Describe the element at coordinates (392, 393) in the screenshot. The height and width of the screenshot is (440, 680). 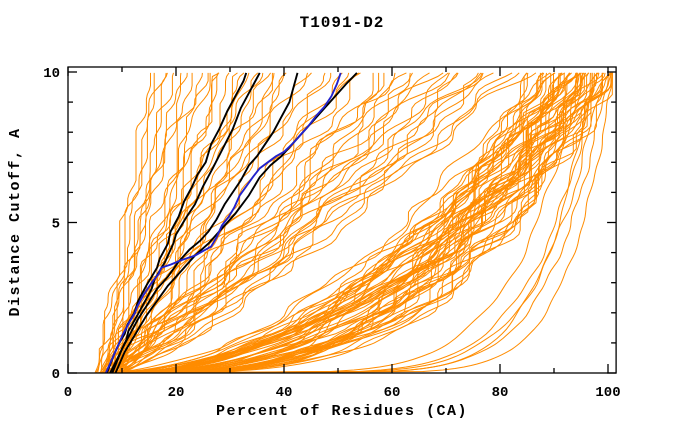
I see `x-tick-label: 60` at that location.